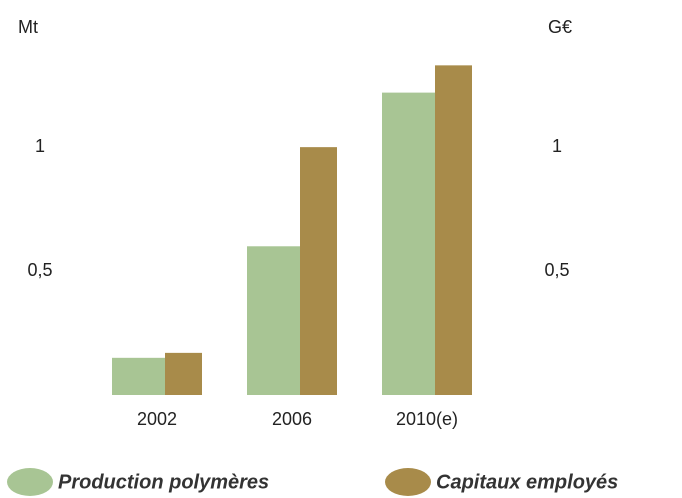 The width and height of the screenshot is (682, 498). What do you see at coordinates (163, 482) in the screenshot?
I see `legend-label: Production polymères` at bounding box center [163, 482].